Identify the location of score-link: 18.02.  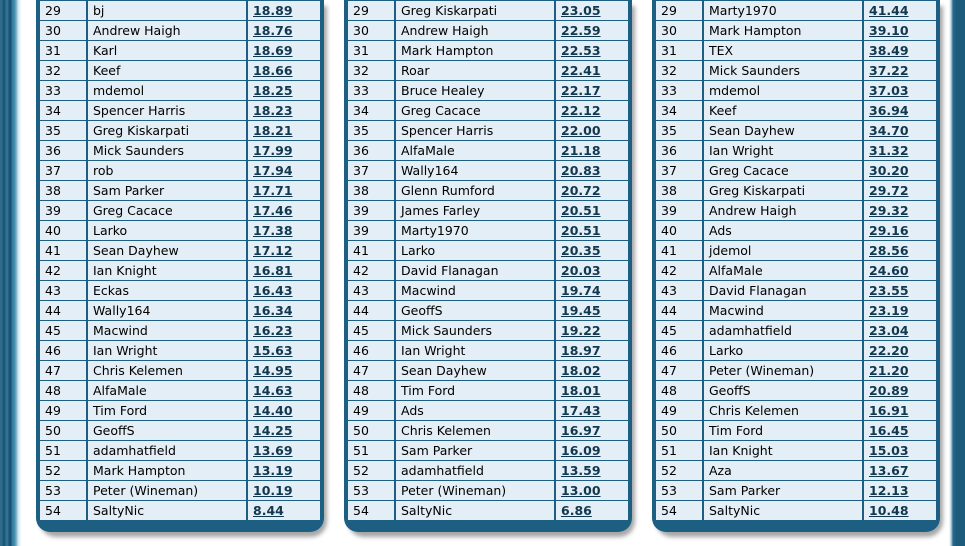
(581, 370).